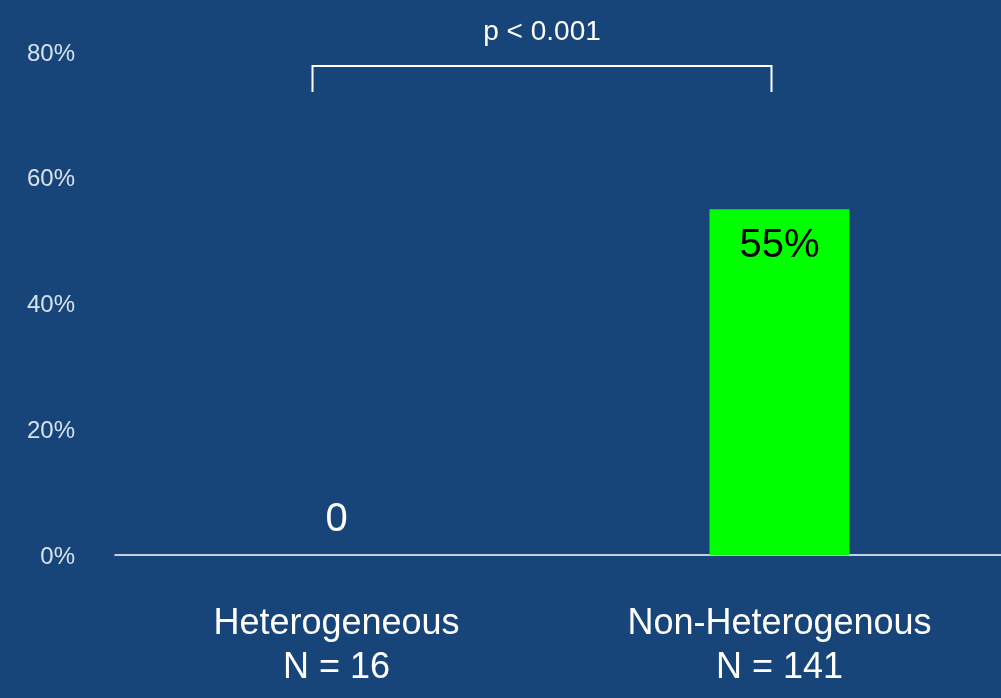  What do you see at coordinates (50, 52) in the screenshot?
I see `y-tick-label: 80%` at bounding box center [50, 52].